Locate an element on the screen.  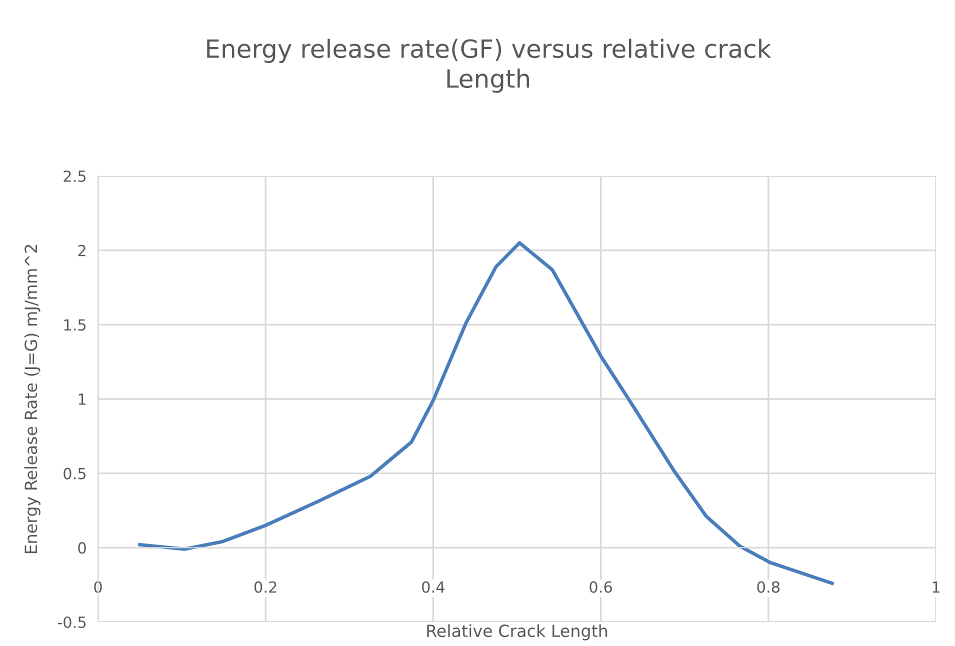
y-tick-label: -0.5 is located at coordinates (72, 622).